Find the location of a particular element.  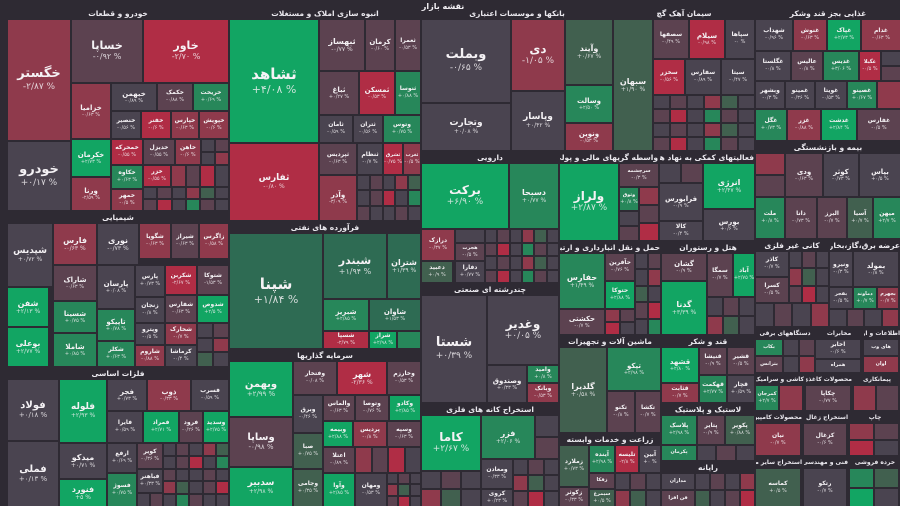

stock-tile: پتایر -۰/۹ % is located at coordinates (711, 430).